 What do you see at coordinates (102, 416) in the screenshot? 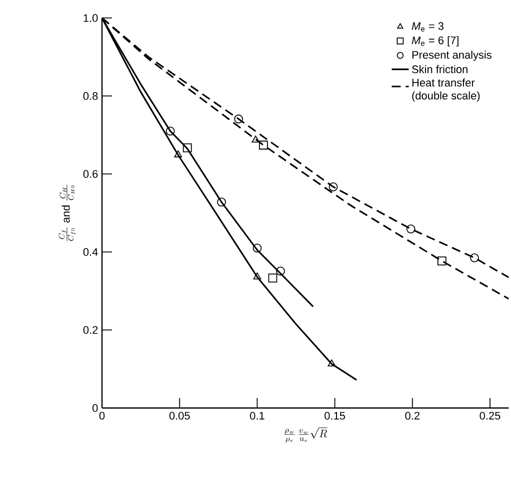
I see `x-tick-label: 0` at bounding box center [102, 416].